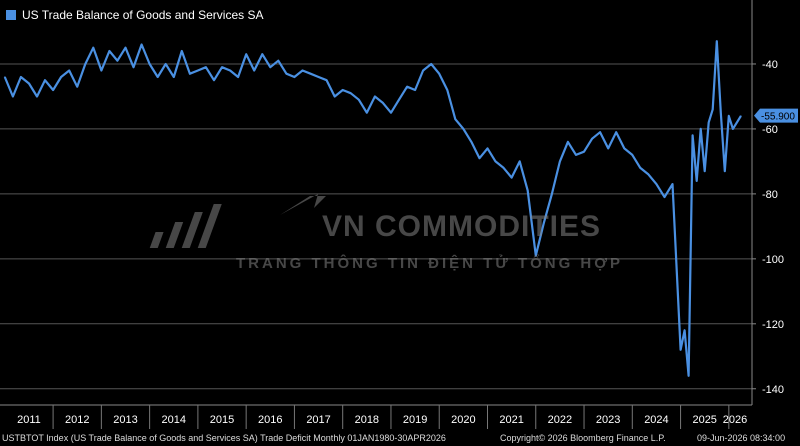 This screenshot has width=800, height=446. Describe the element at coordinates (767, 202) in the screenshot. I see `y-axis: -40 -60 -80 -100 -120 -140` at that location.